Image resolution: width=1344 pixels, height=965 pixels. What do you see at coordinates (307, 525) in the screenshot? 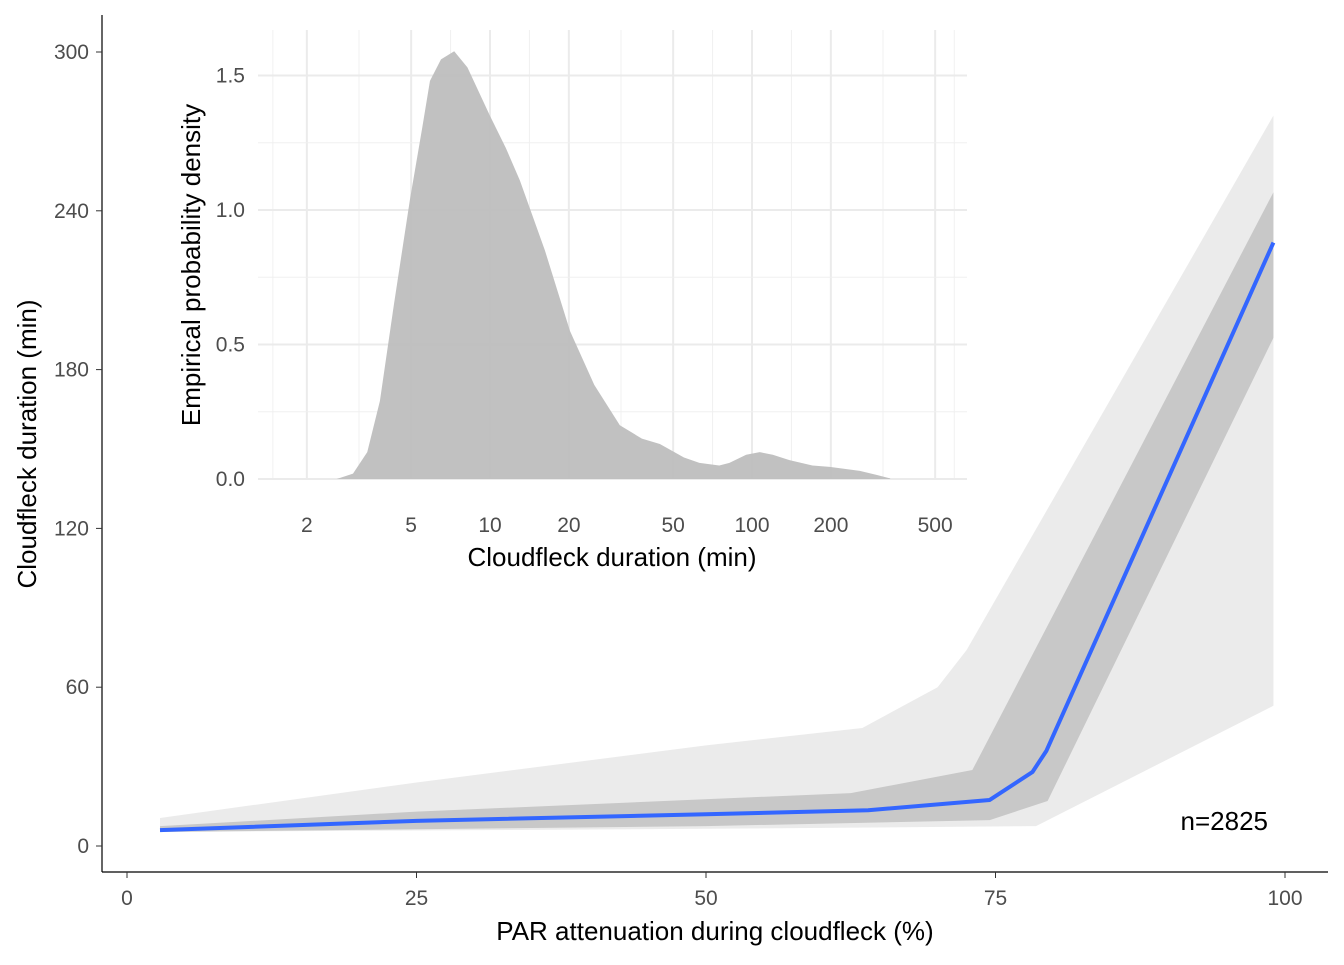
I see `inset-x-tick-label: 2` at bounding box center [307, 525].